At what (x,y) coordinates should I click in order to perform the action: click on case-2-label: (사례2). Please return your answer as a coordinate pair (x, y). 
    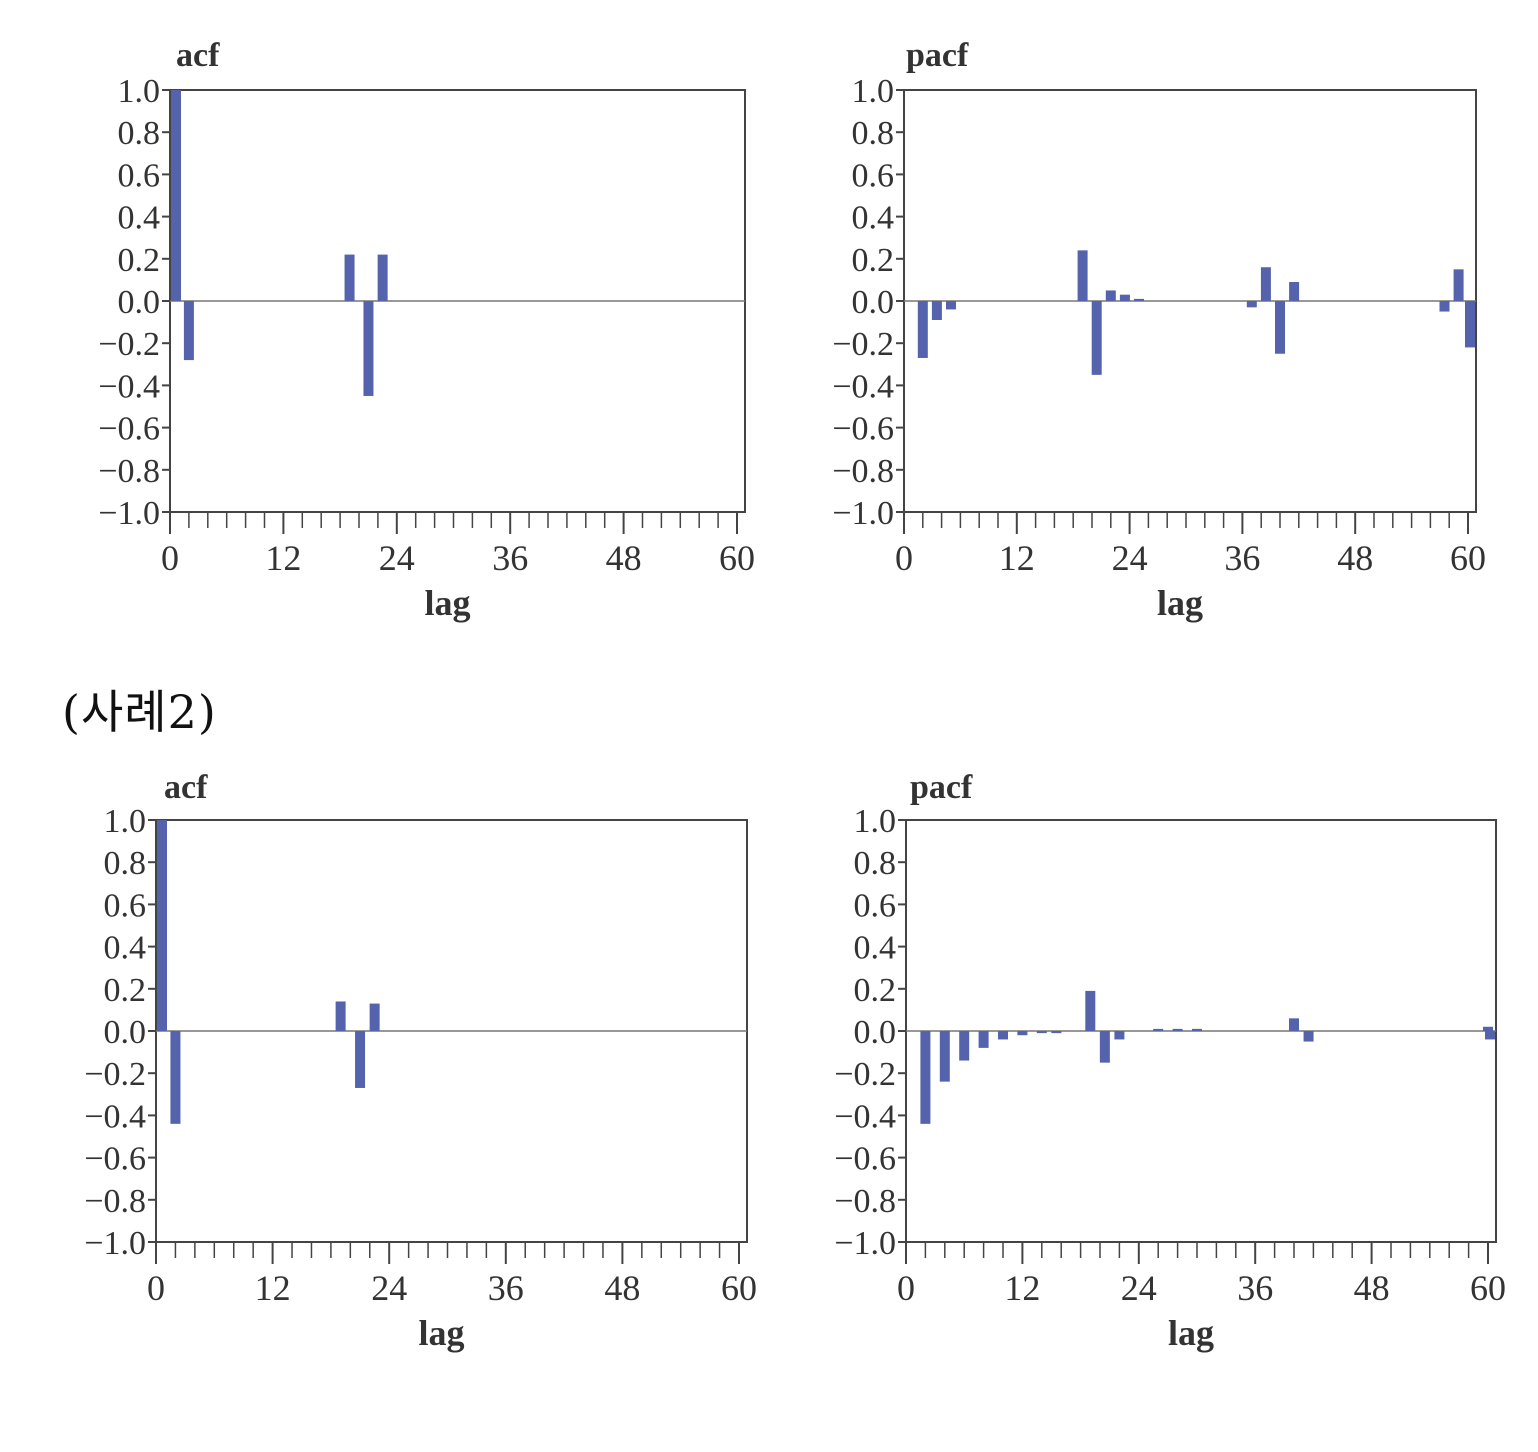
    Looking at the image, I should click on (139, 712).